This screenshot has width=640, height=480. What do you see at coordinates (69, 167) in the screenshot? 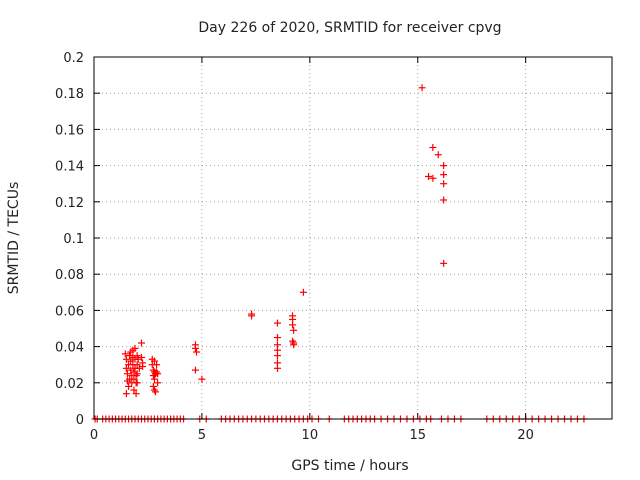
I see `y-tick-label: 0.14` at bounding box center [69, 167].